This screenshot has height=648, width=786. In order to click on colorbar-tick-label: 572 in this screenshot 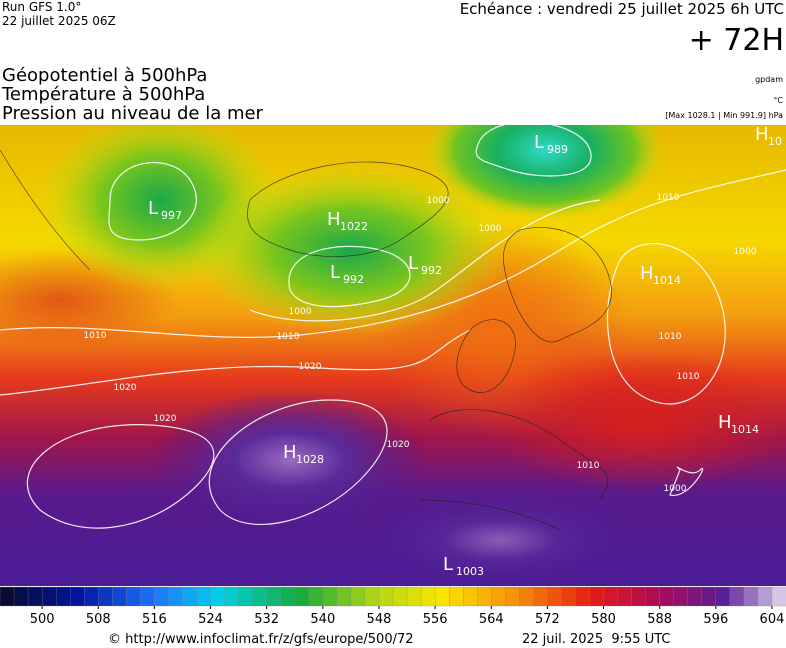, I will do `click(547, 619)`.